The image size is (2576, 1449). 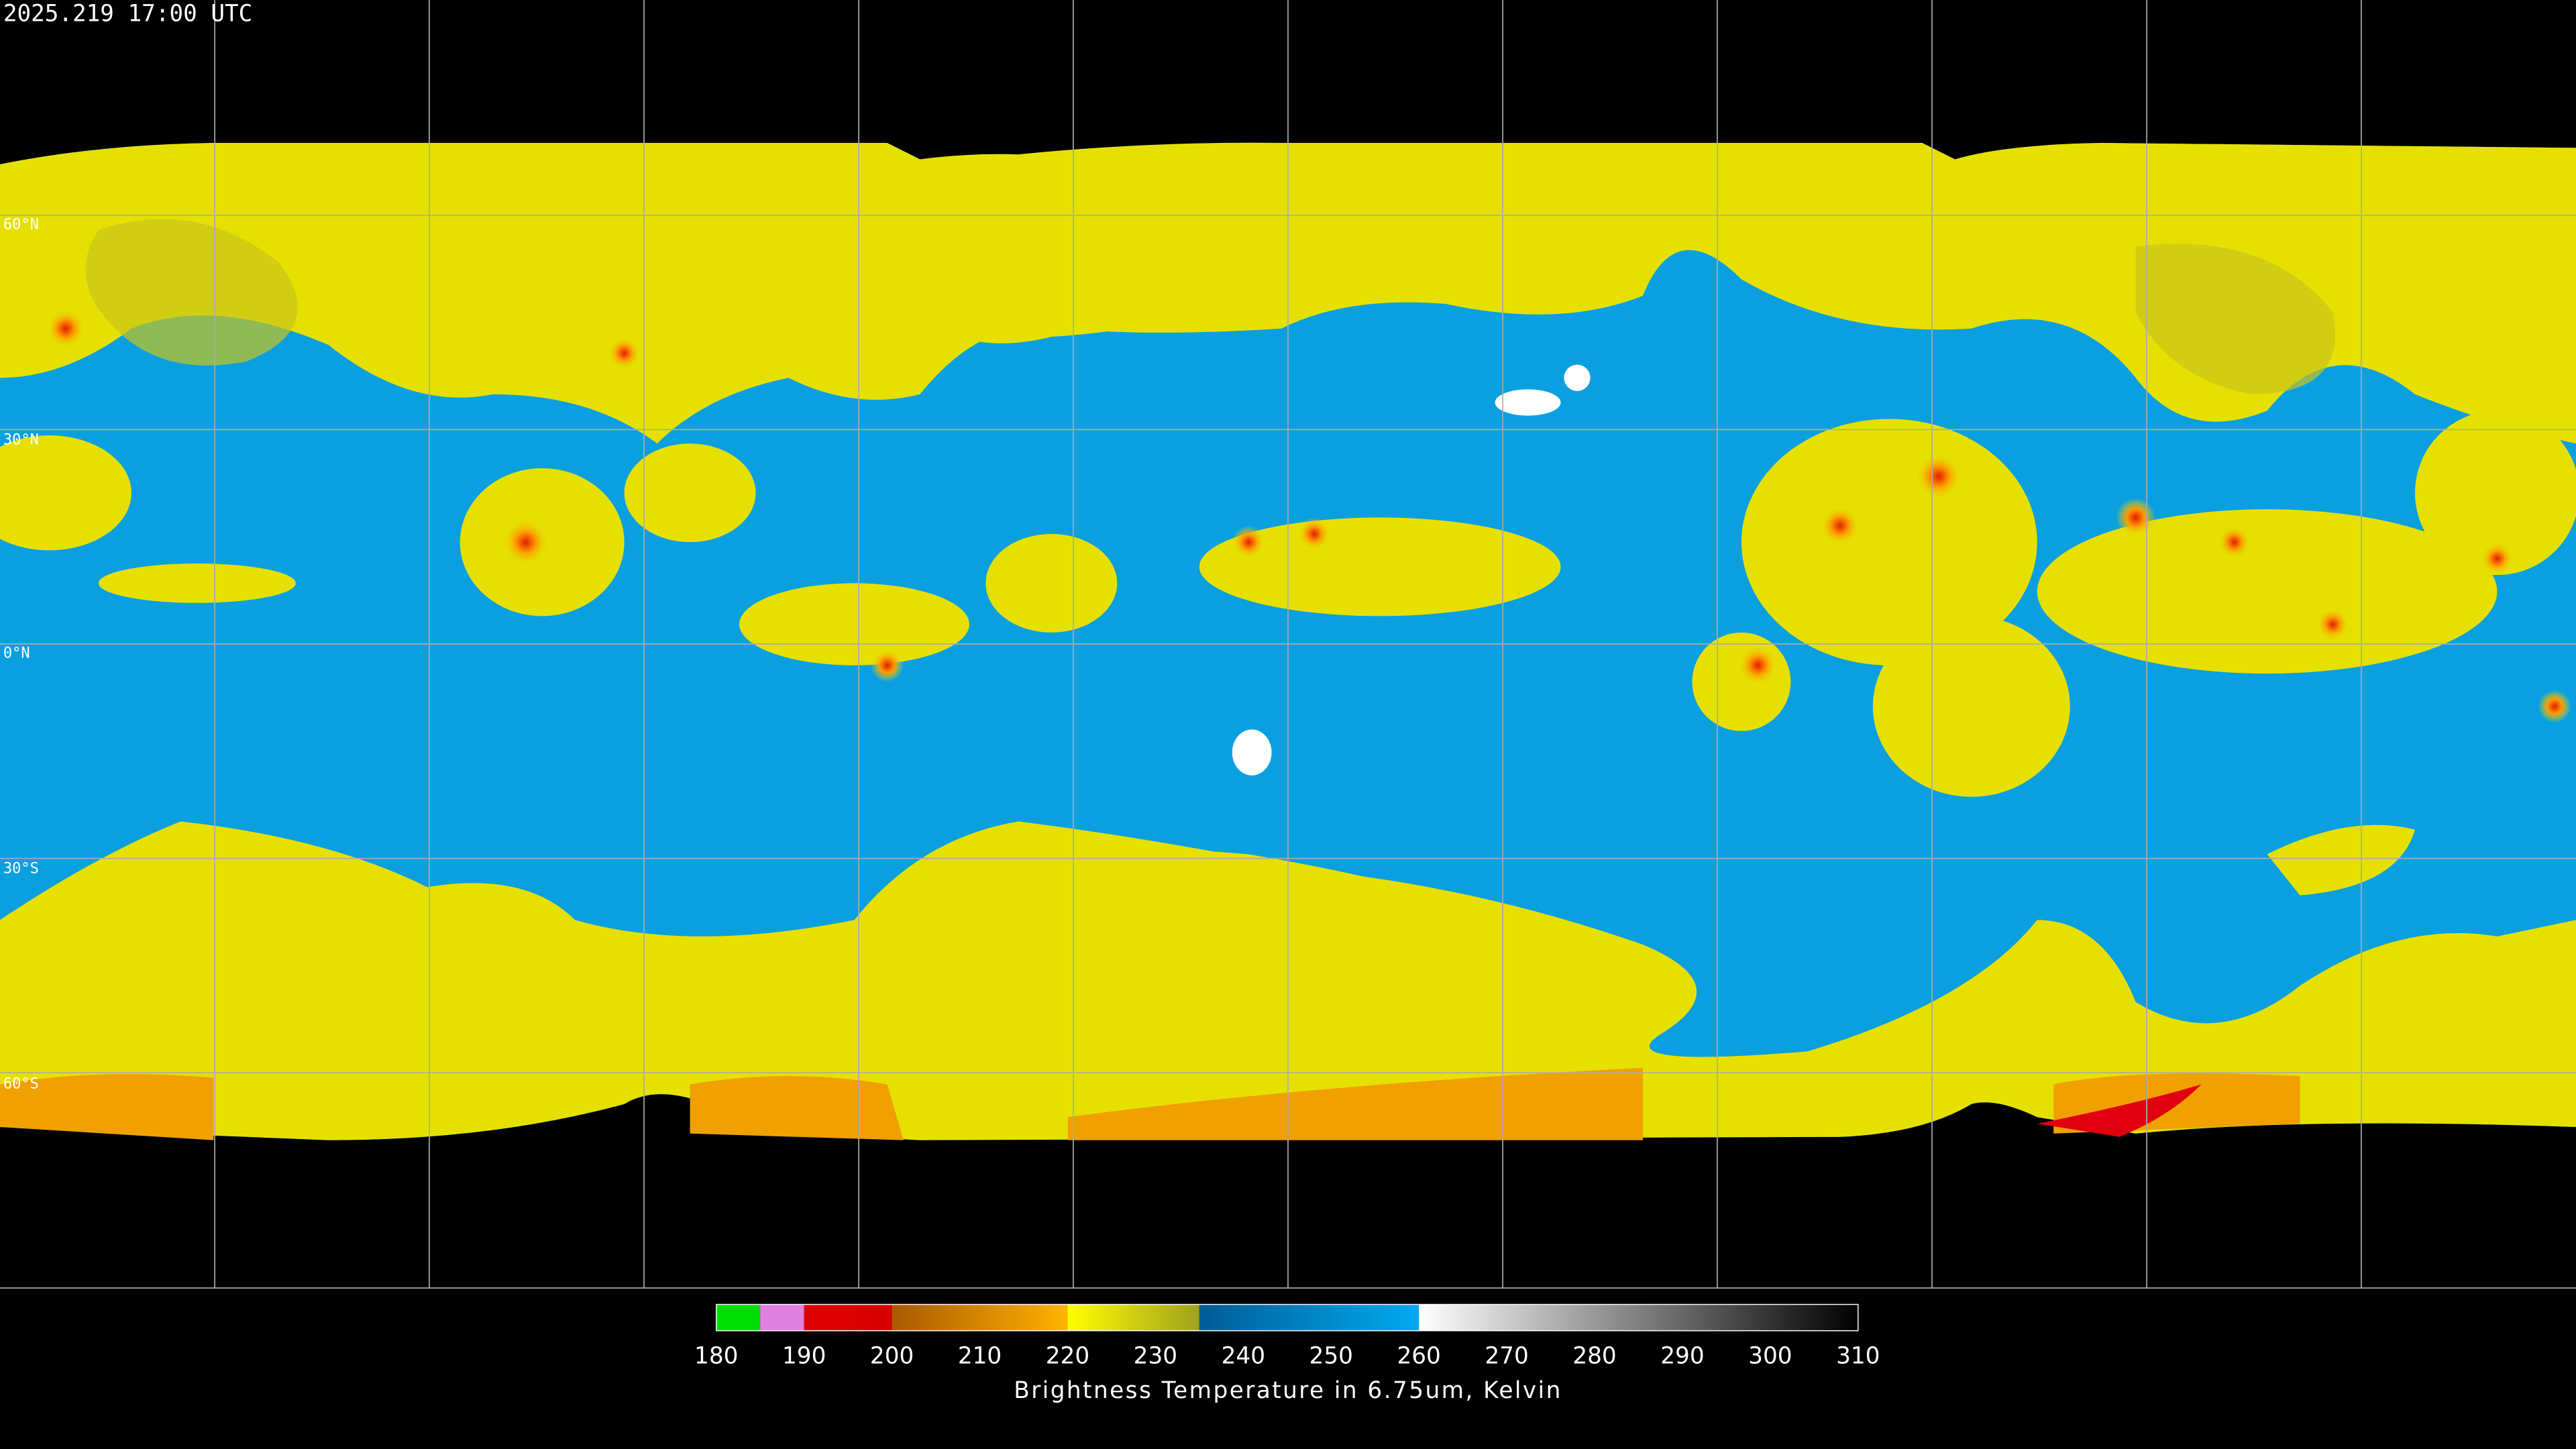 I want to click on timestamp: 2025.219 17:00 UTC, so click(x=127, y=14).